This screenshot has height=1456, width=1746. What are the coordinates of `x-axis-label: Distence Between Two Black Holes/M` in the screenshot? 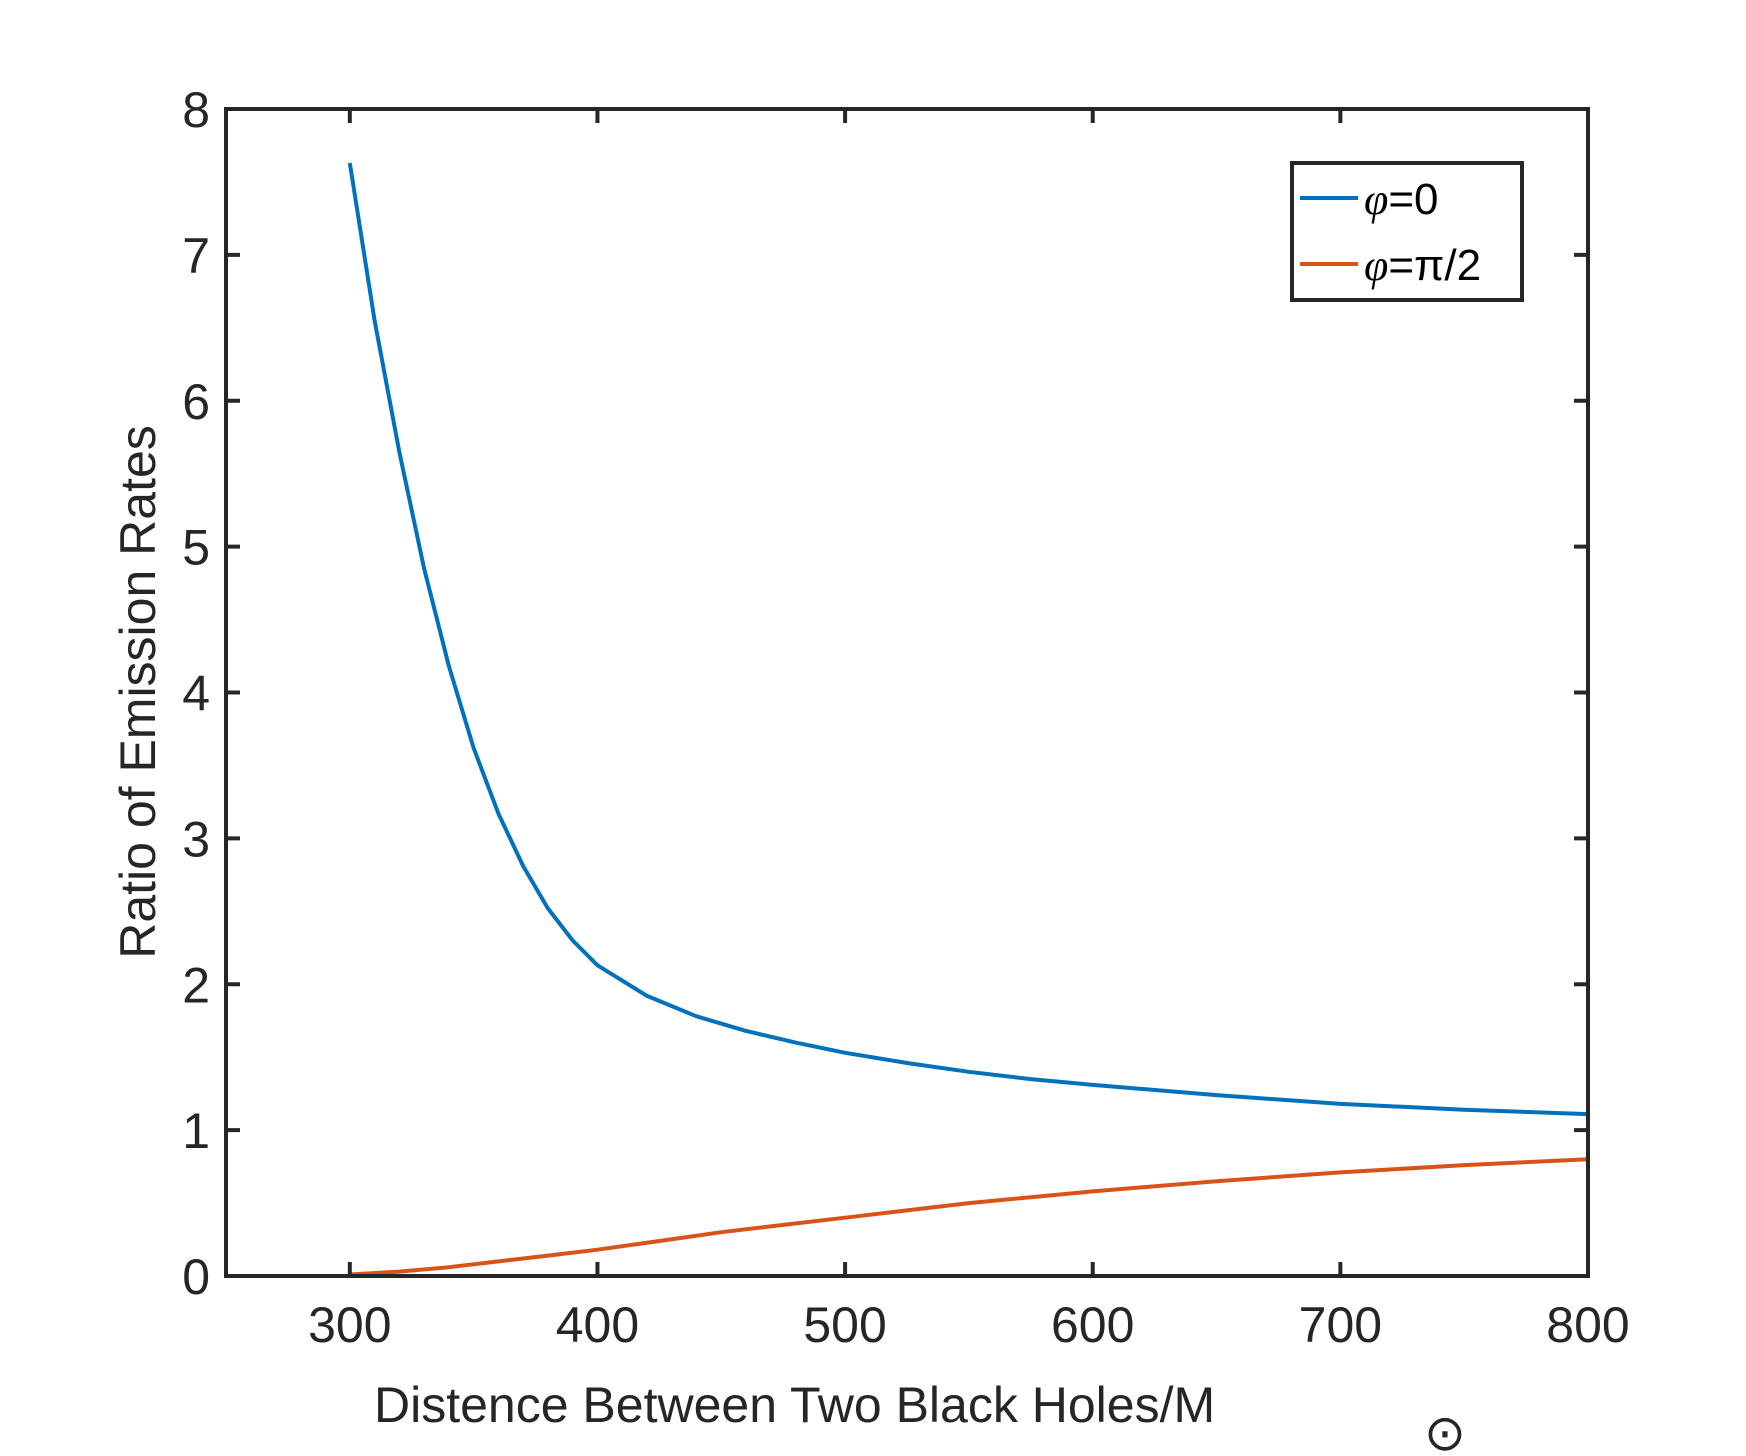 It's located at (794, 1405).